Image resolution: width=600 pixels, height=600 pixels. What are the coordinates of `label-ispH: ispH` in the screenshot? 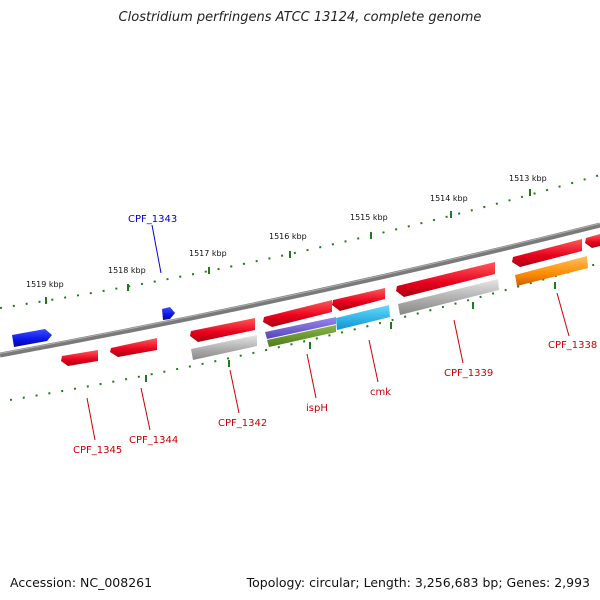 It's located at (317, 408).